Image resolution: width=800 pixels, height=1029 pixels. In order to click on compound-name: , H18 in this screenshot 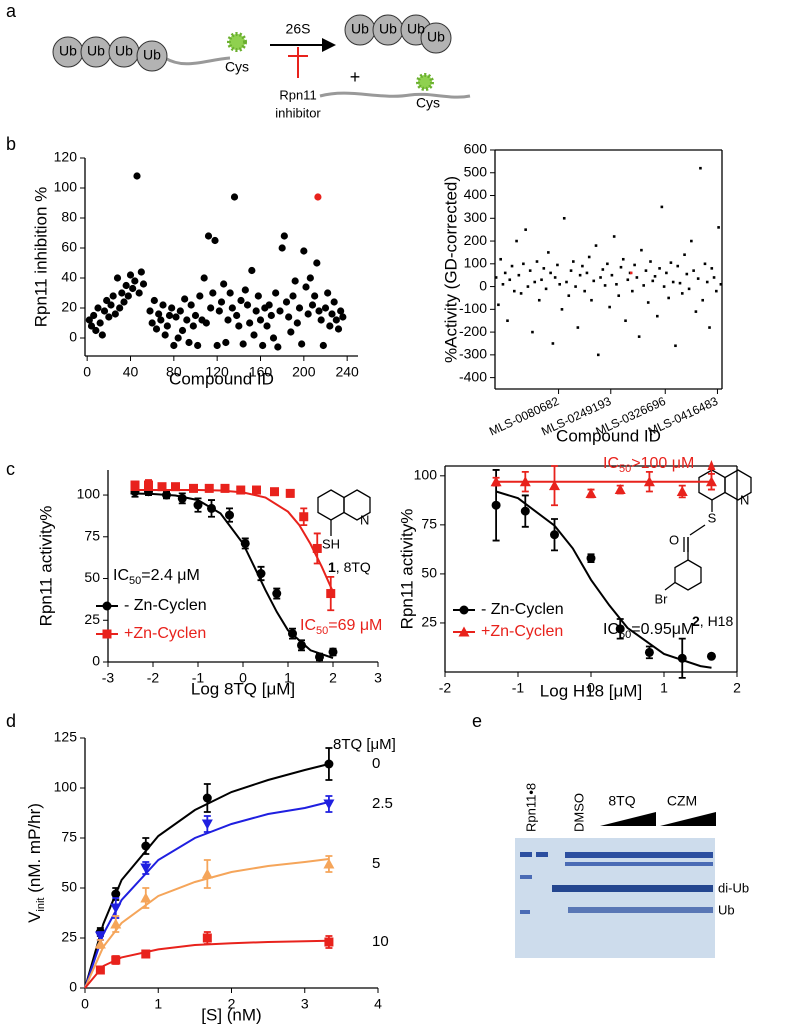, I will do `click(717, 621)`.